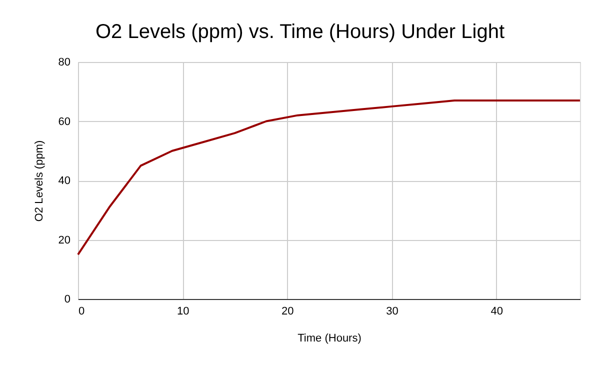 This screenshot has width=600, height=371. What do you see at coordinates (64, 240) in the screenshot?
I see `y-tick-label: 20` at bounding box center [64, 240].